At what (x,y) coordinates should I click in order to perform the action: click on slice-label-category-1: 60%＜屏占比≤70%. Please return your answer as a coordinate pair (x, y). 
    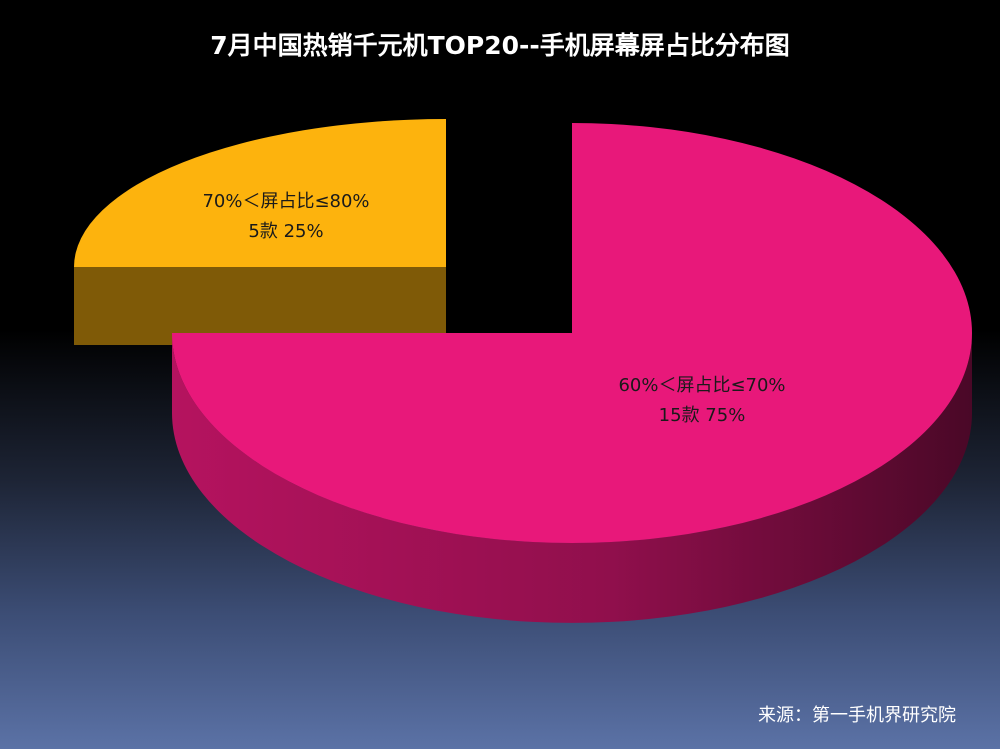
    Looking at the image, I should click on (701, 385).